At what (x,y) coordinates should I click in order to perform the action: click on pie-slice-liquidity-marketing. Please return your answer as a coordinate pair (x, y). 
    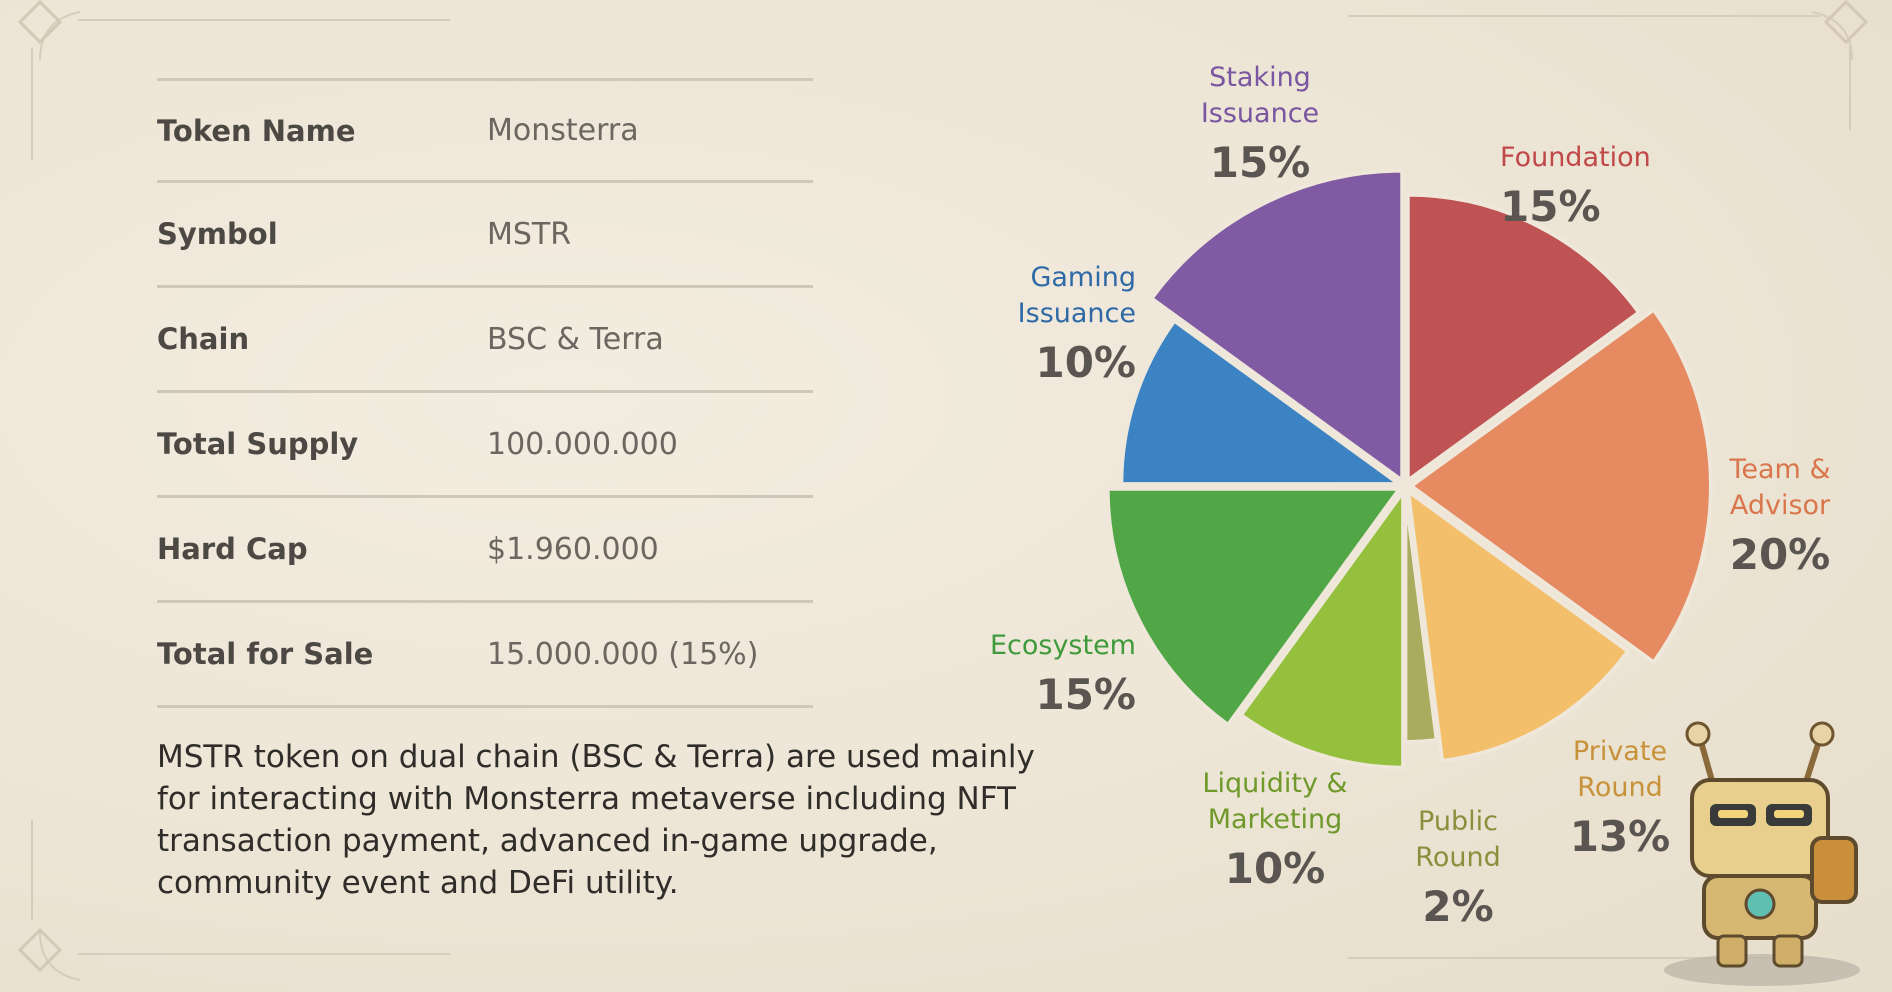
    Looking at the image, I should click on (1322, 627).